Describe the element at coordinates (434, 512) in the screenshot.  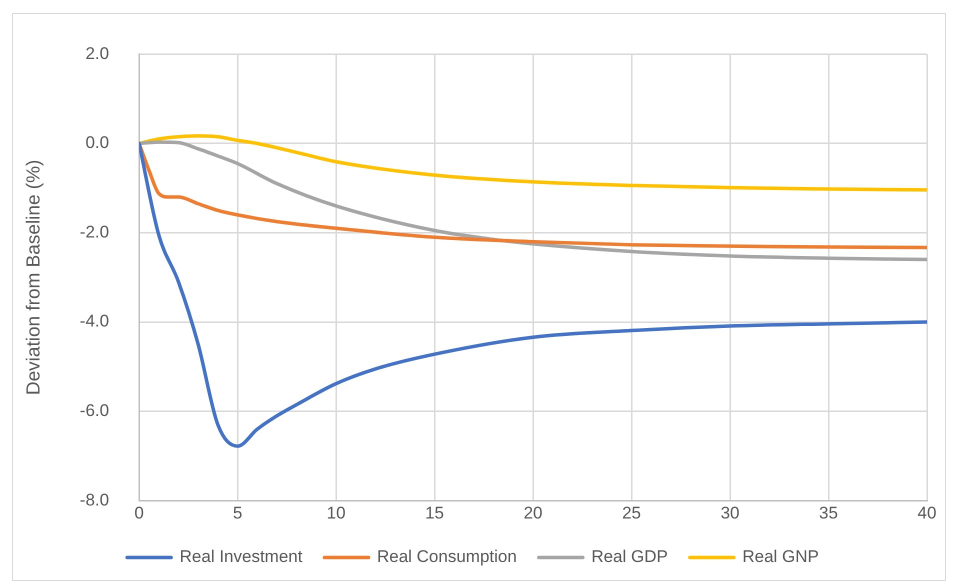
I see `x-tick-label: 15` at that location.